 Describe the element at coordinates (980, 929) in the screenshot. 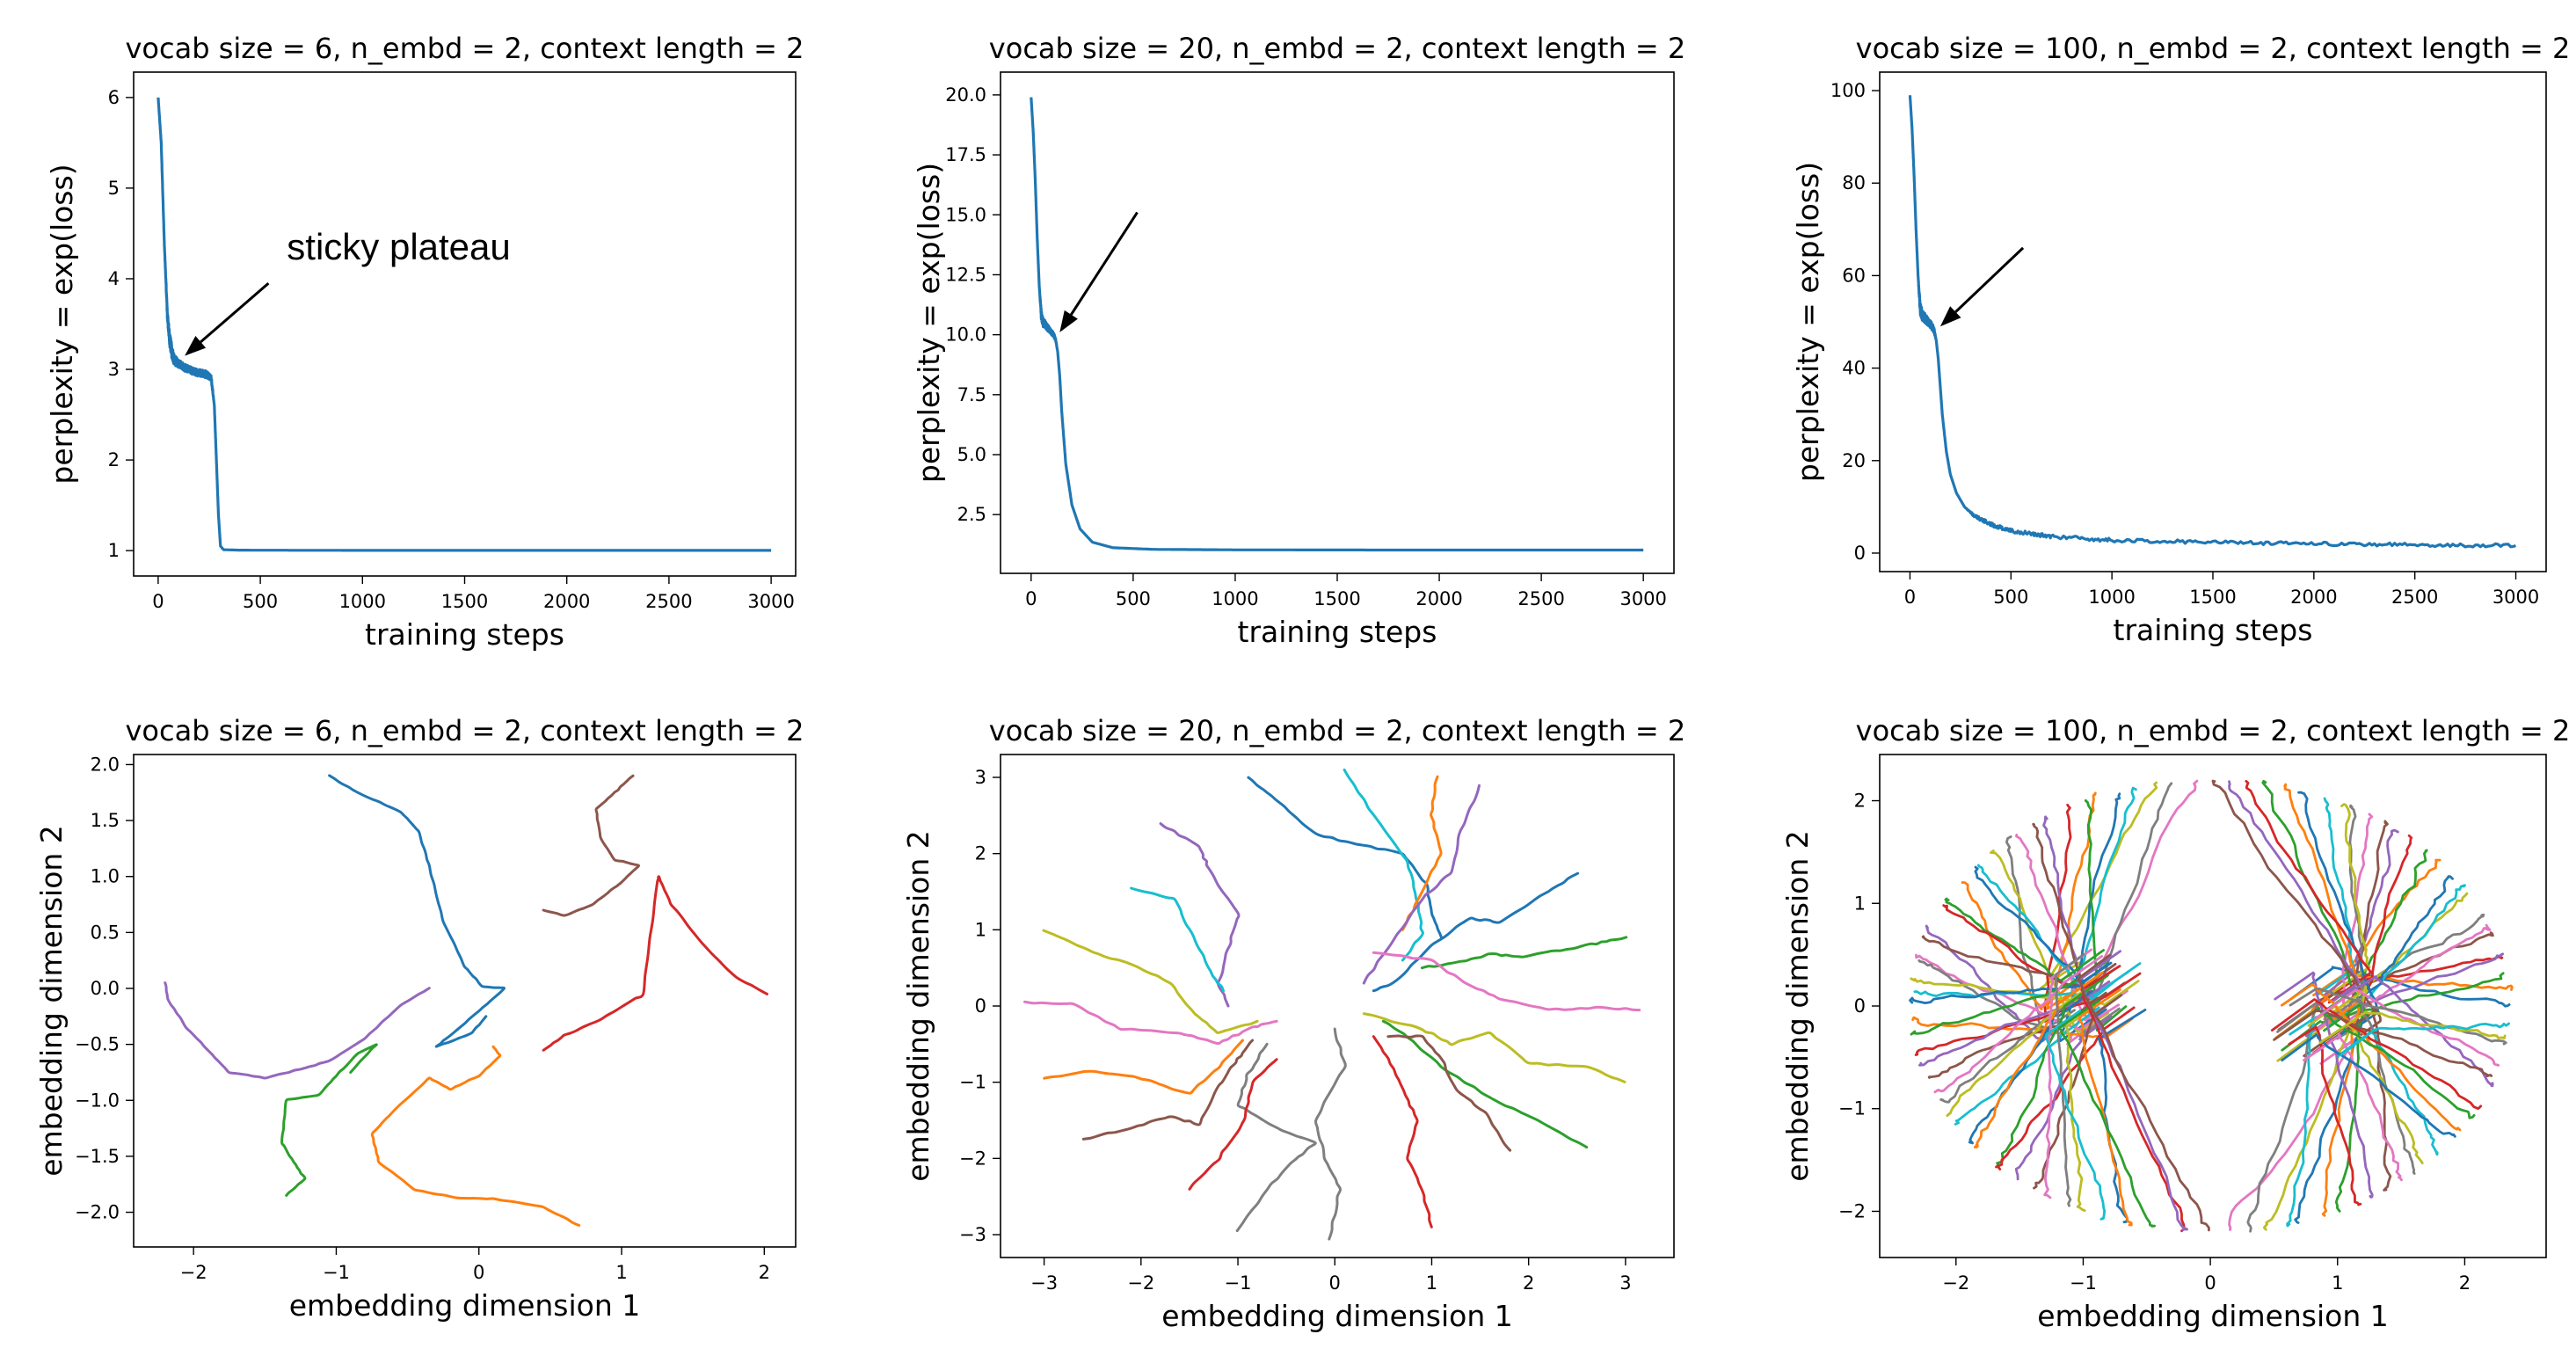

I see `y-tick-label: 1` at that location.